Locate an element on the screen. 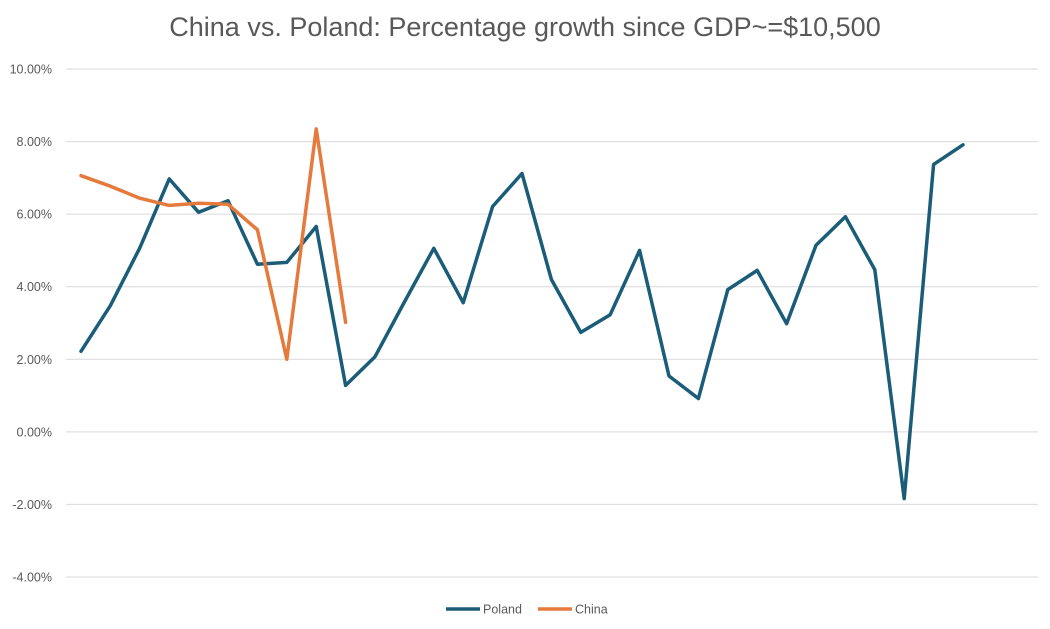  legend-label: Poland is located at coordinates (502, 610).